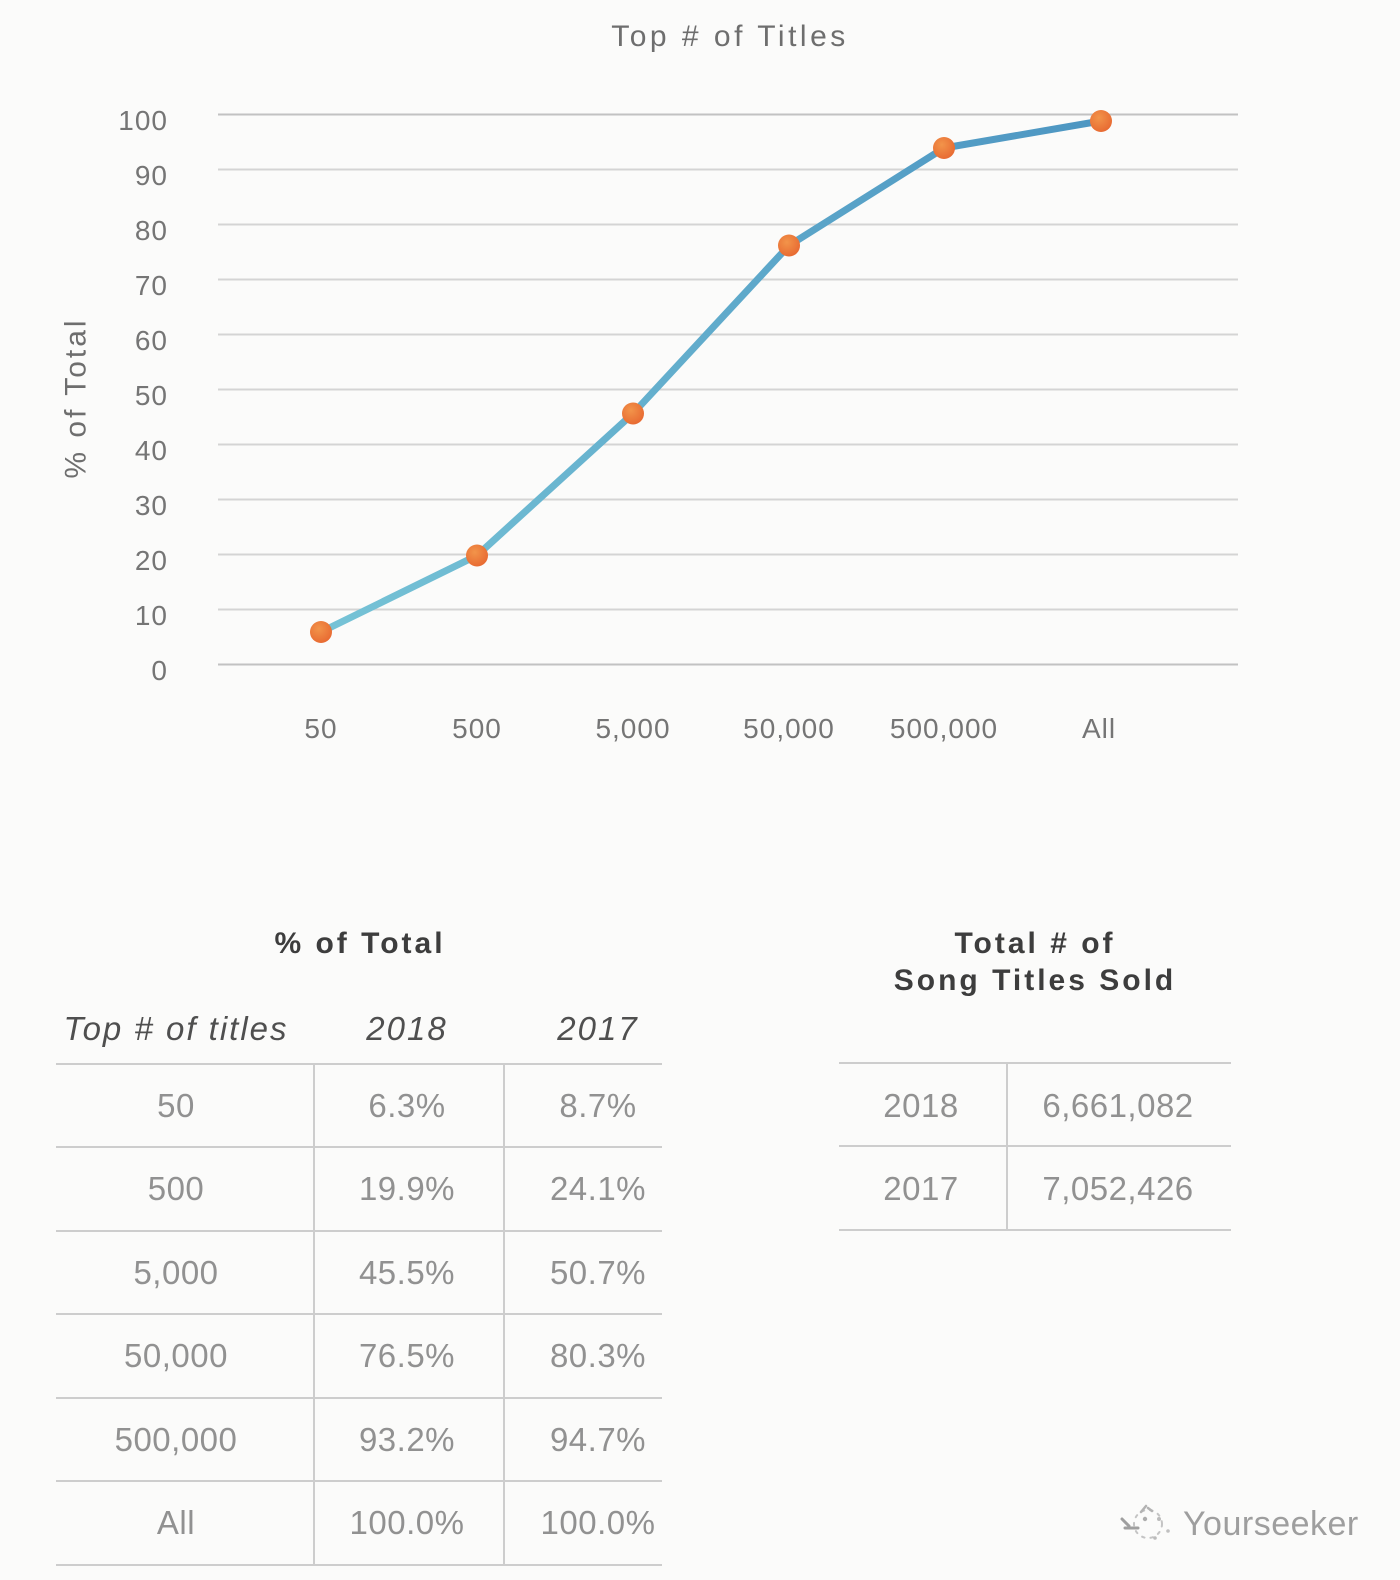  I want to click on svg-text: 5,000, so click(632, 728).